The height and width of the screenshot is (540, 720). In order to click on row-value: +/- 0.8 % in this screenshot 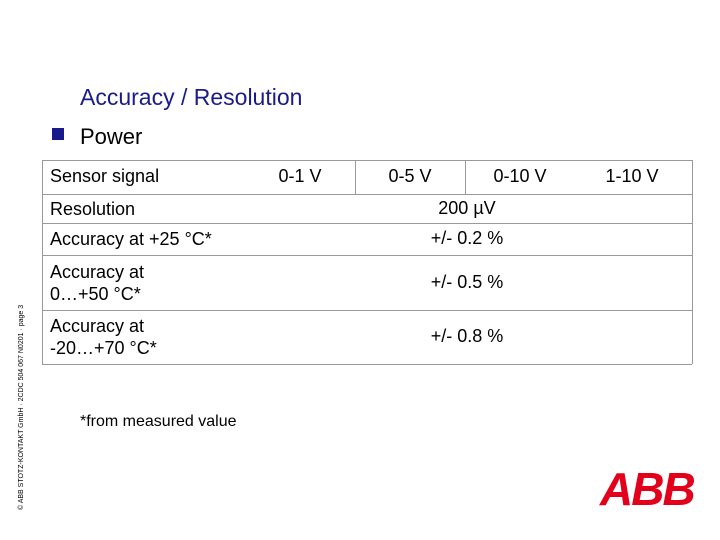, I will do `click(467, 336)`.